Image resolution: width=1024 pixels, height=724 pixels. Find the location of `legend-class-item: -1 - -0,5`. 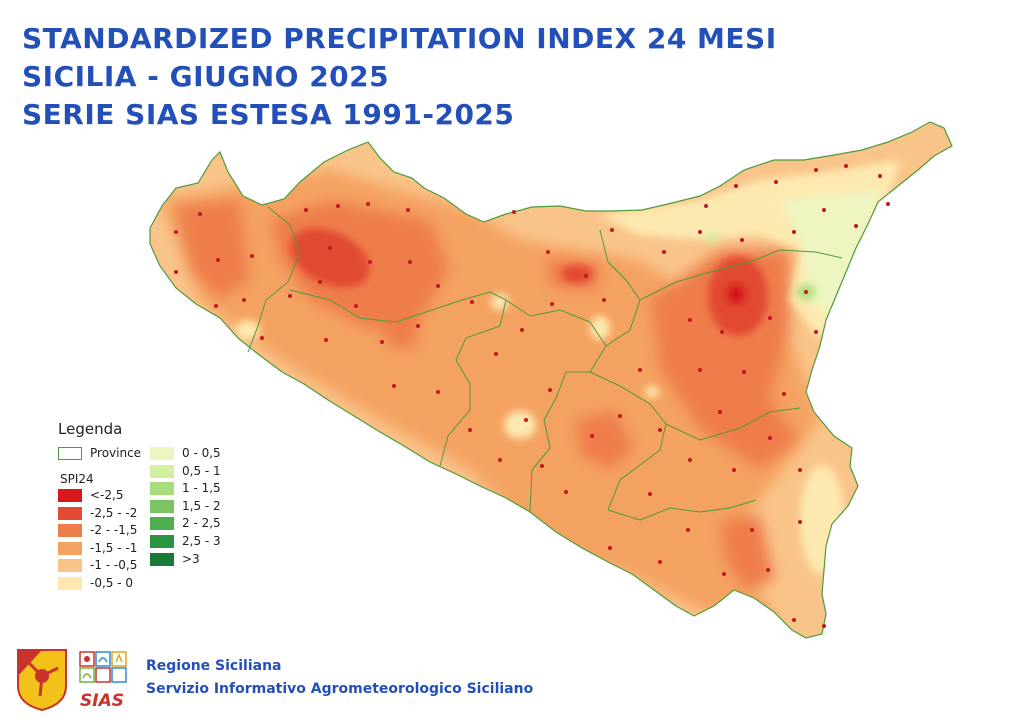

legend-class-item: -1 - -0,5 is located at coordinates (97, 566).